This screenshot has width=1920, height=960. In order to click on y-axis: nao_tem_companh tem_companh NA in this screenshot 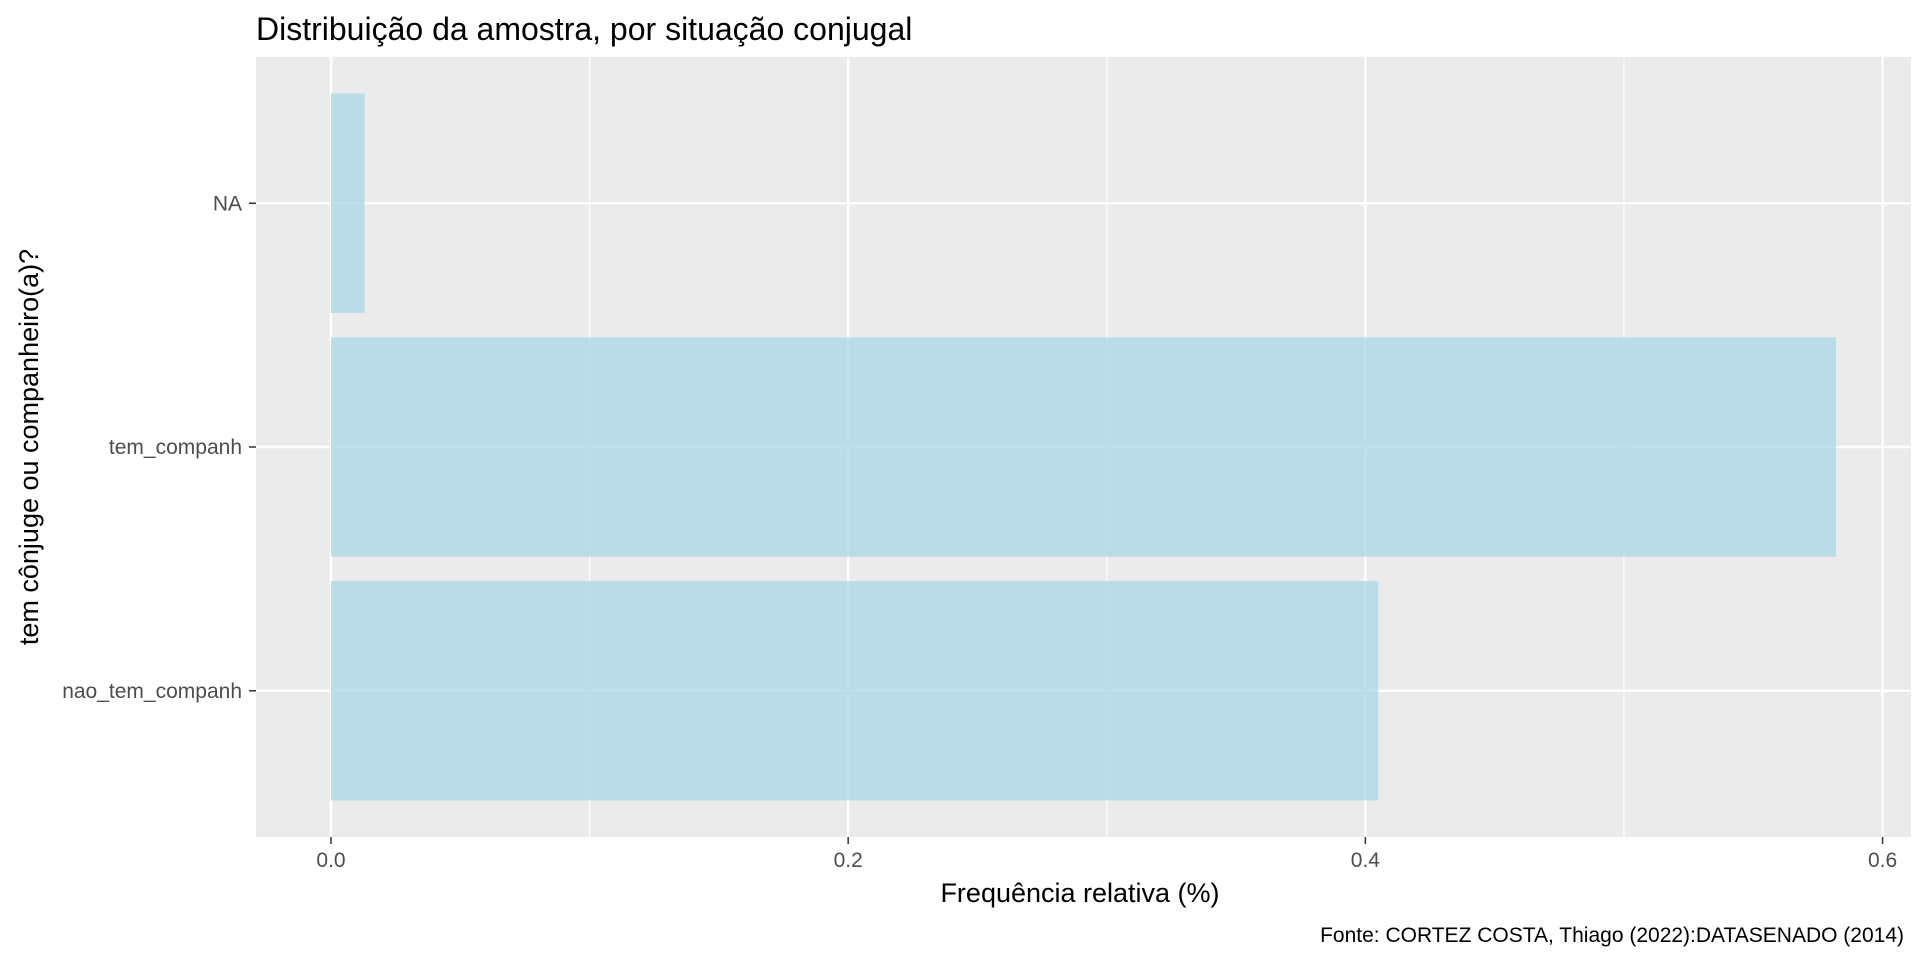, I will do `click(159, 447)`.